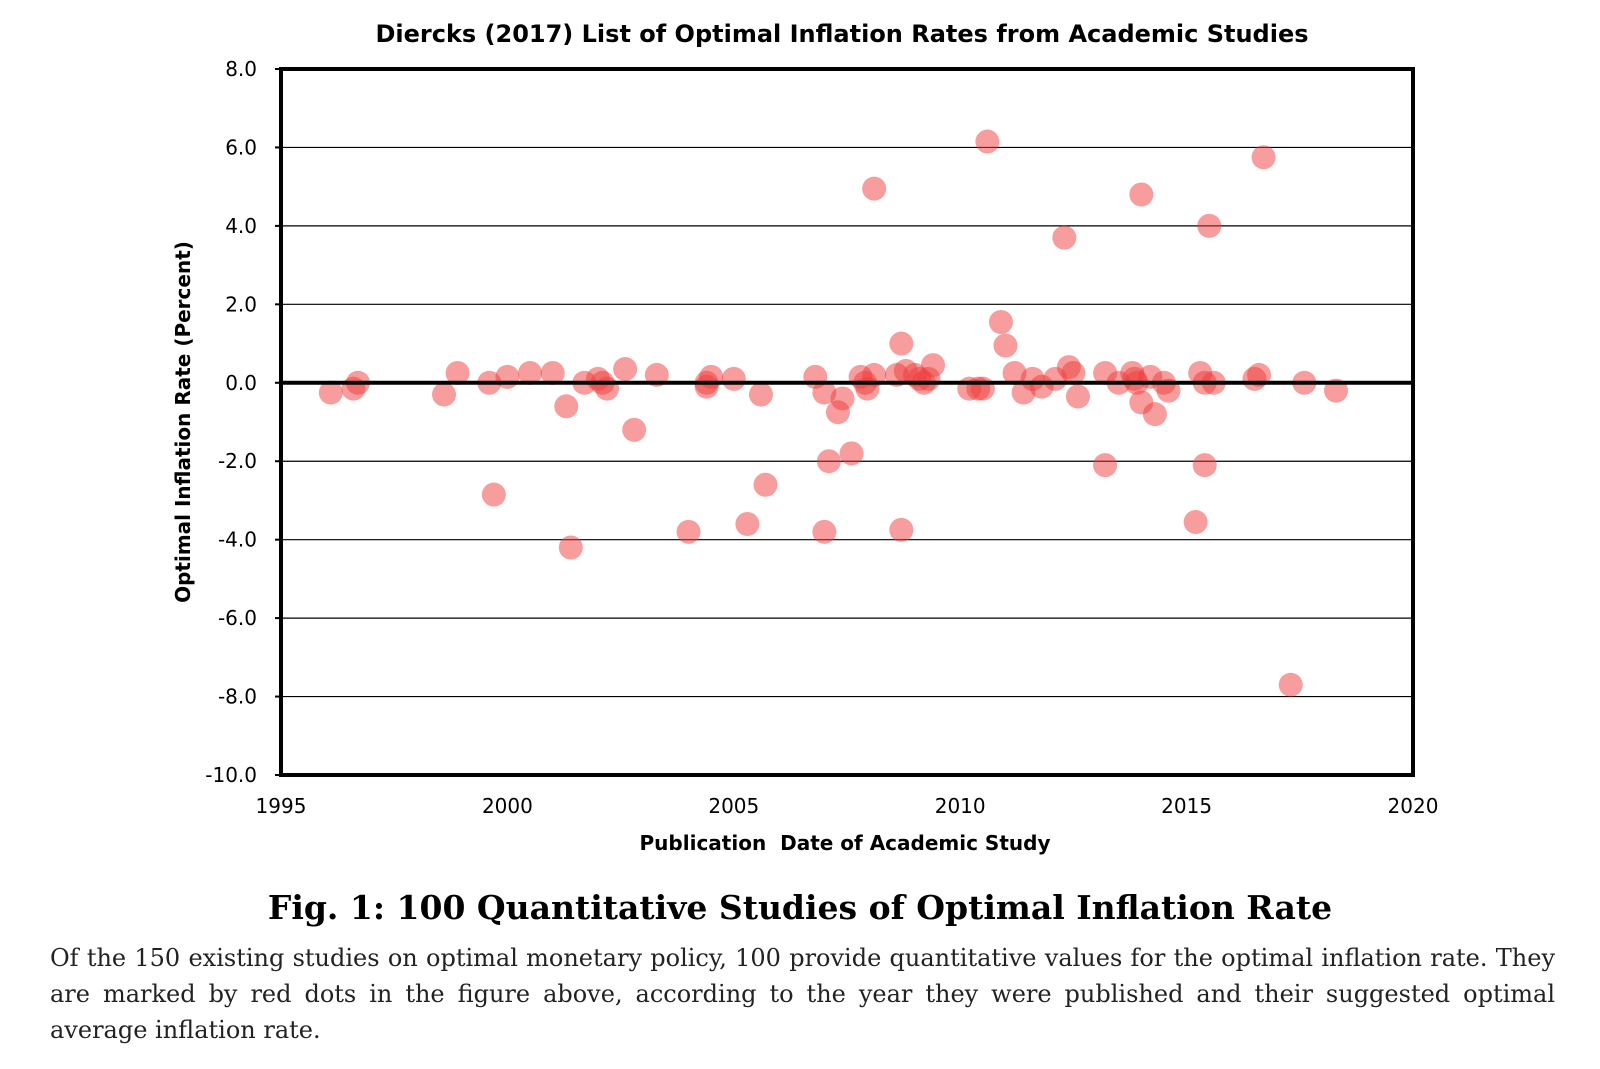 The height and width of the screenshot is (1069, 1600). Describe the element at coordinates (845, 843) in the screenshot. I see `x-axis-title: Publication Date of Academic Study` at that location.